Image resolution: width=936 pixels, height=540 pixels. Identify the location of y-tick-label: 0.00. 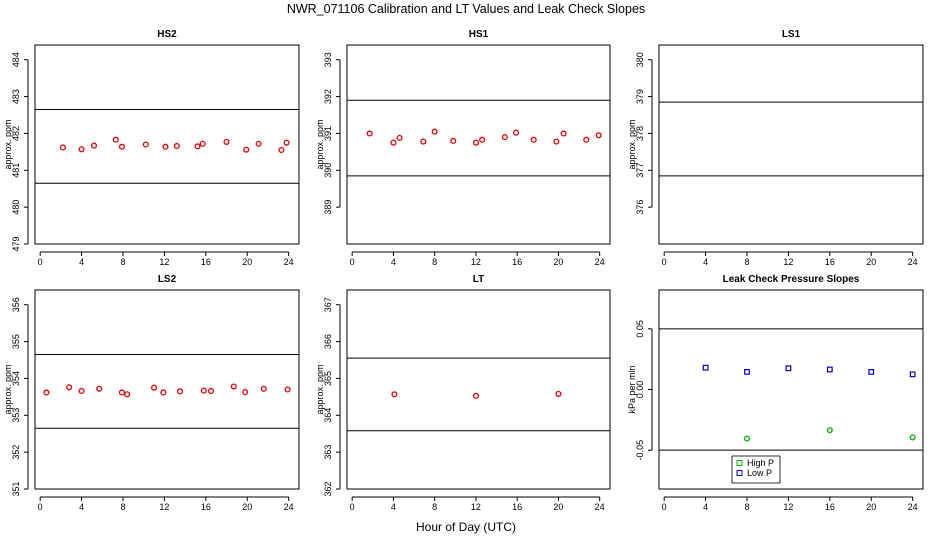
(640, 390).